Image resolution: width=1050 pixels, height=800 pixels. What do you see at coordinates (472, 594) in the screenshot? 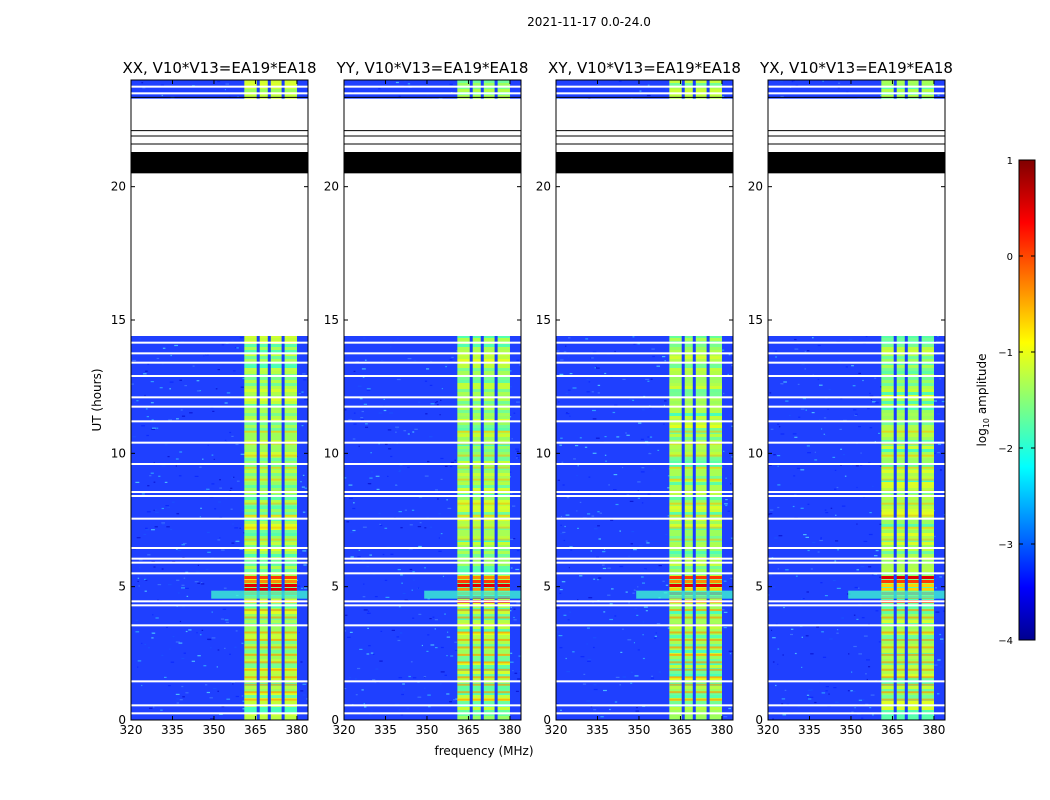
I see `interference-strip` at bounding box center [472, 594].